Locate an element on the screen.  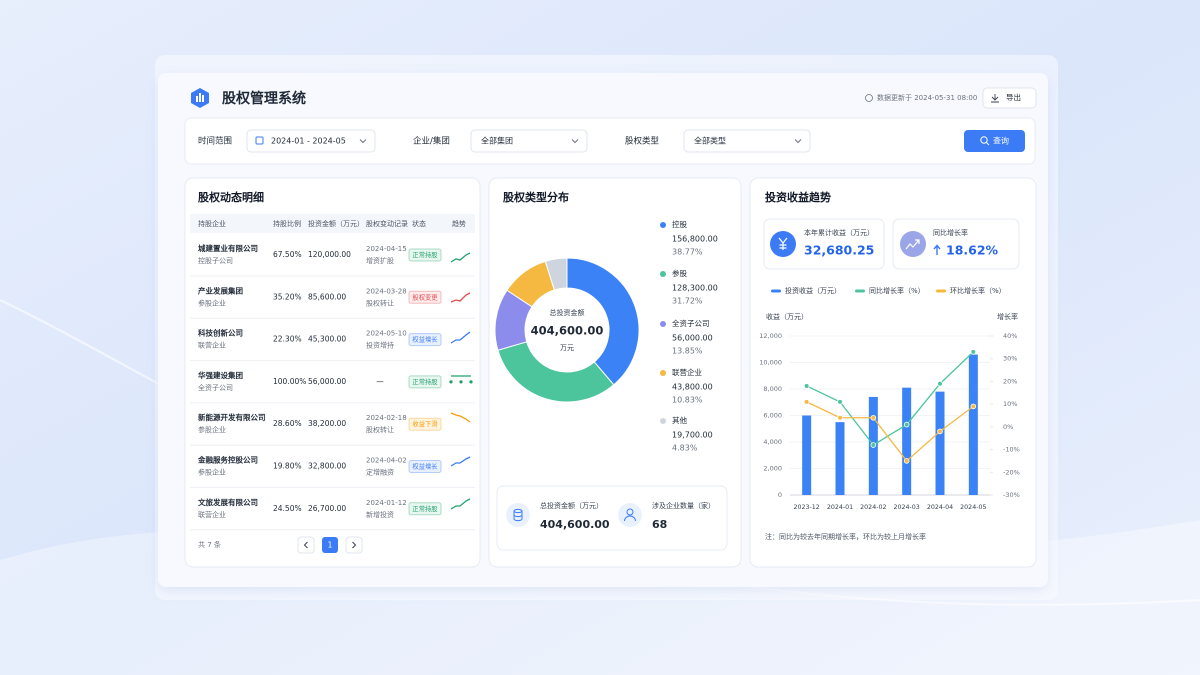
prev-button is located at coordinates (306, 545).